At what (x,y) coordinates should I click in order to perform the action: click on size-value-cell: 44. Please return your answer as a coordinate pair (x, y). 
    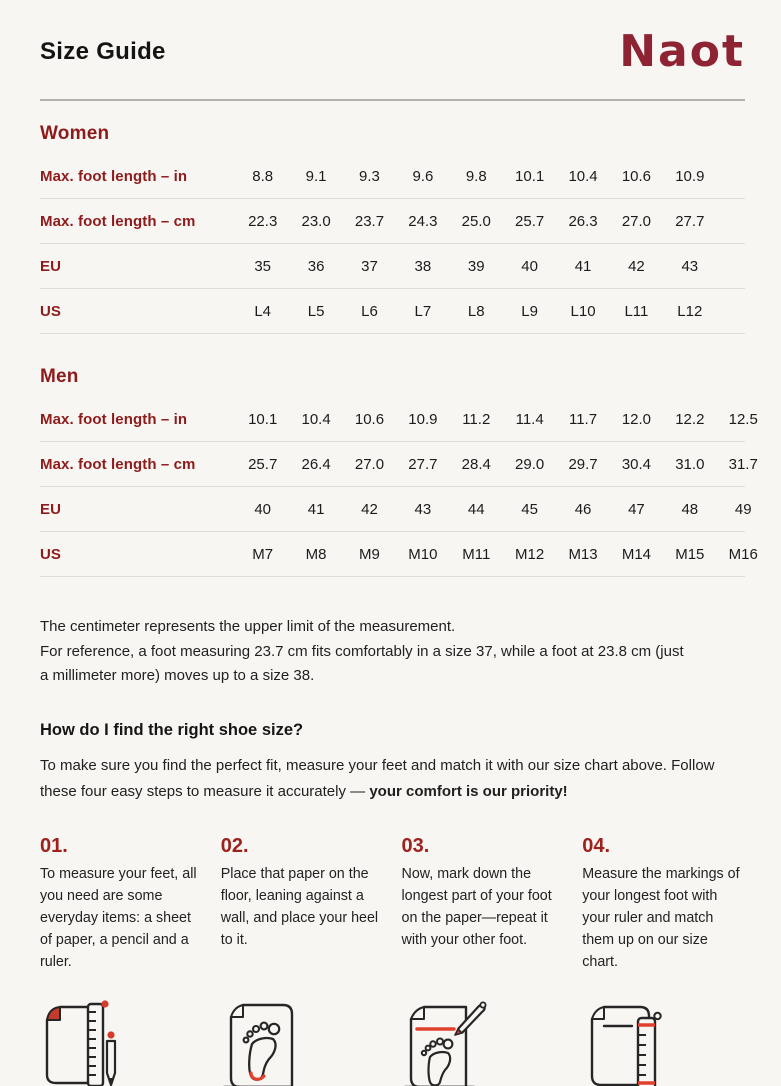
    Looking at the image, I should click on (476, 509).